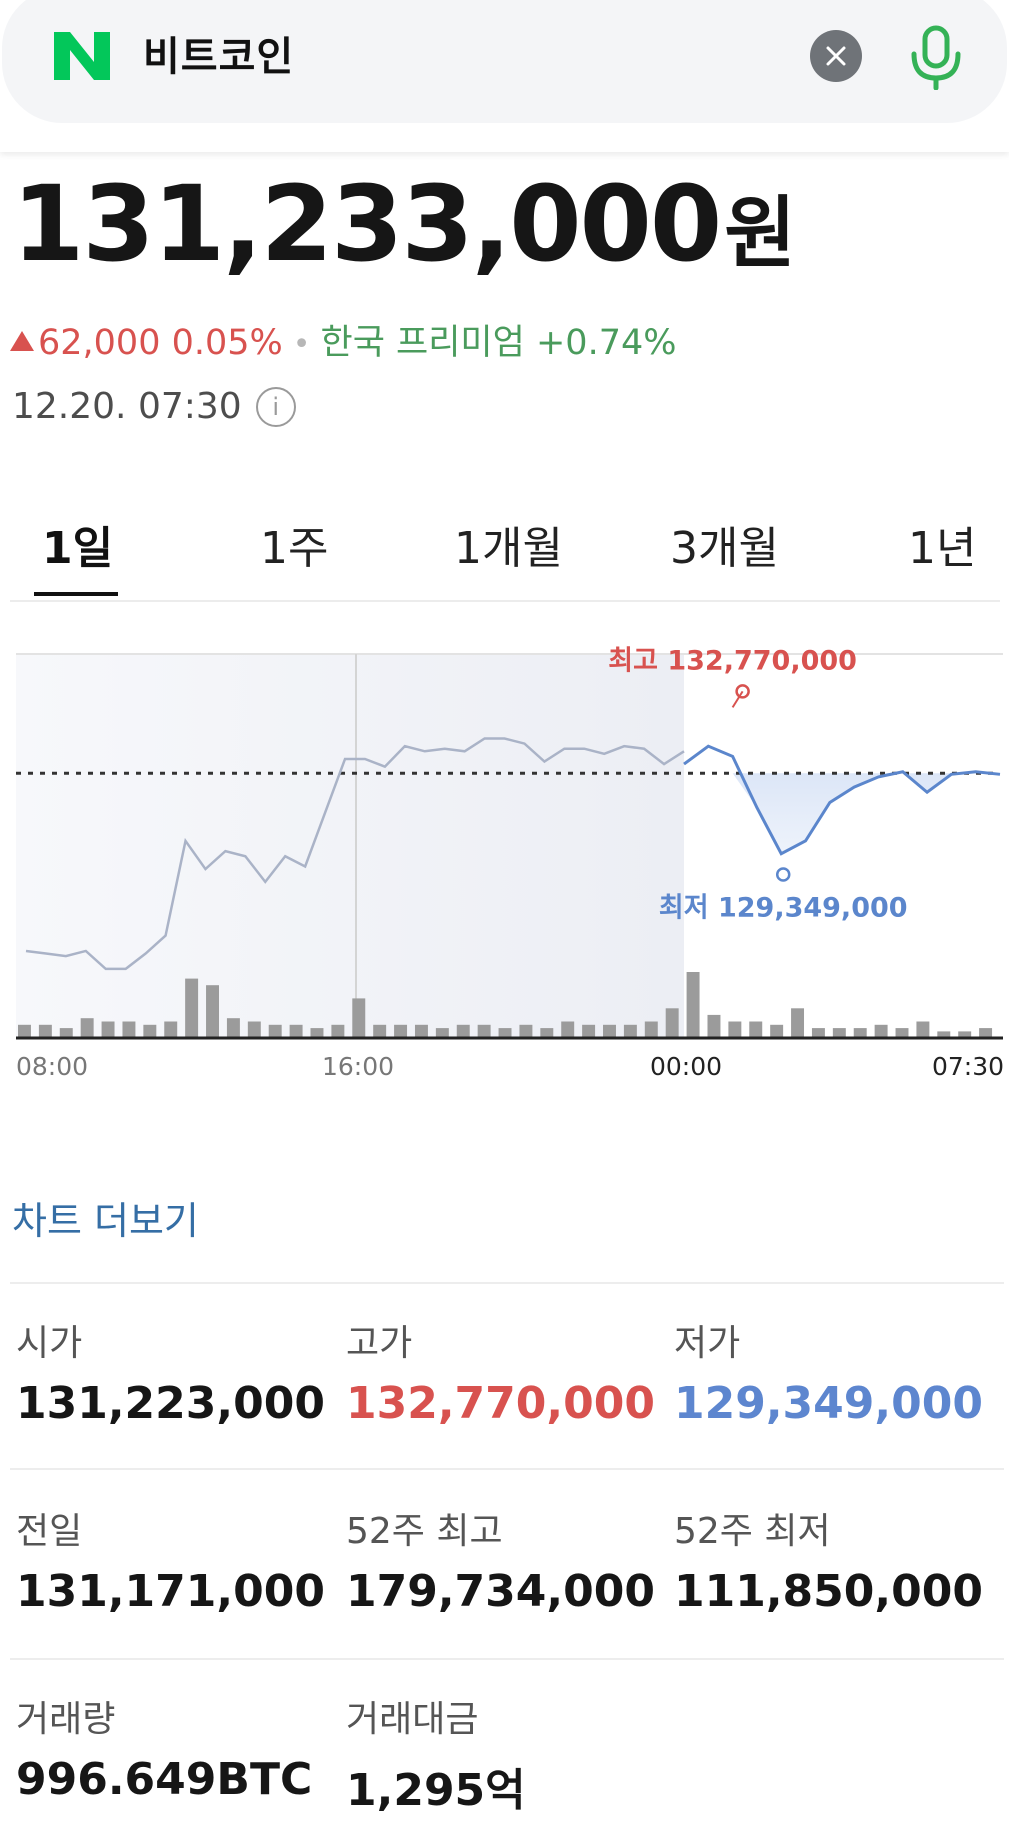 The width and height of the screenshot is (1009, 1844). I want to click on tab-1year: 1년, so click(942, 548).